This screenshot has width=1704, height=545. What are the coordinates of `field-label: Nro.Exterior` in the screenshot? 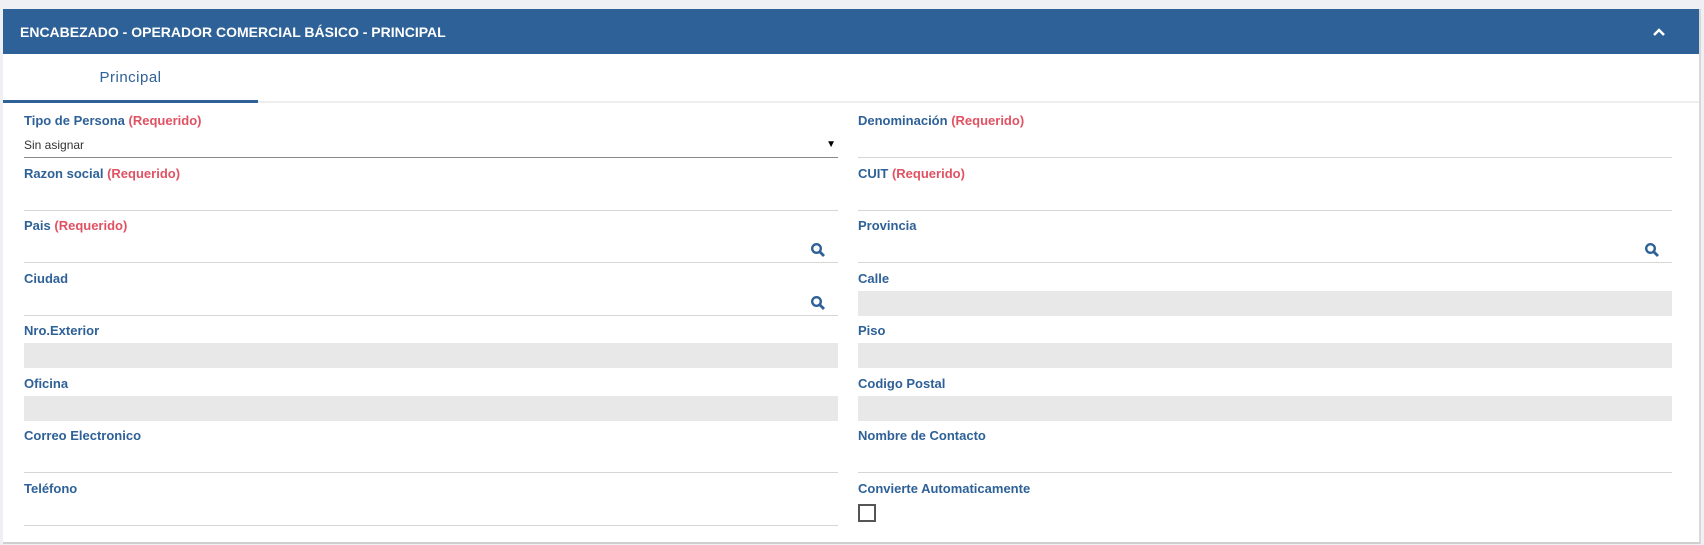 It's located at (431, 331).